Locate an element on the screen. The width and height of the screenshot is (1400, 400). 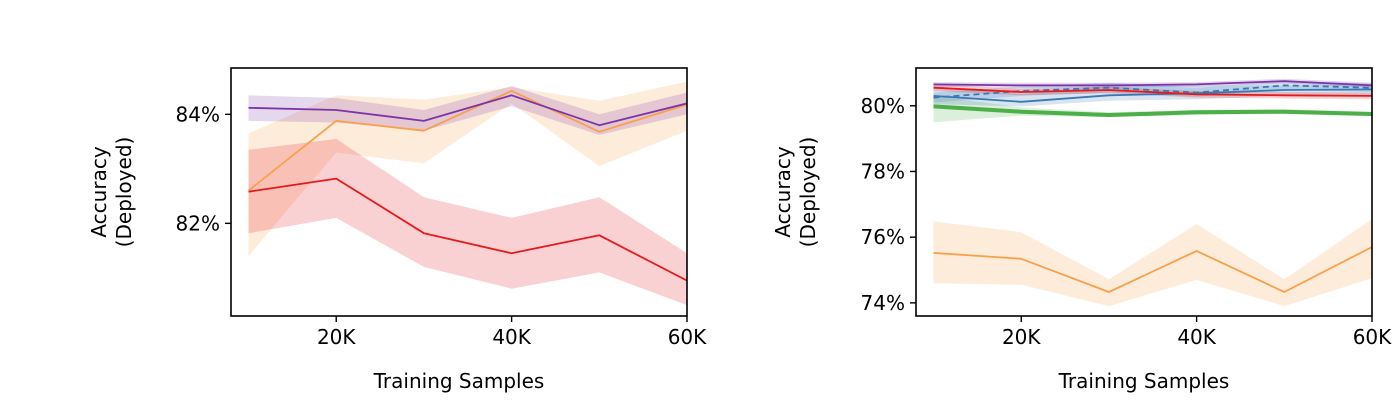
y-tick-label: 74% is located at coordinates (883, 303).